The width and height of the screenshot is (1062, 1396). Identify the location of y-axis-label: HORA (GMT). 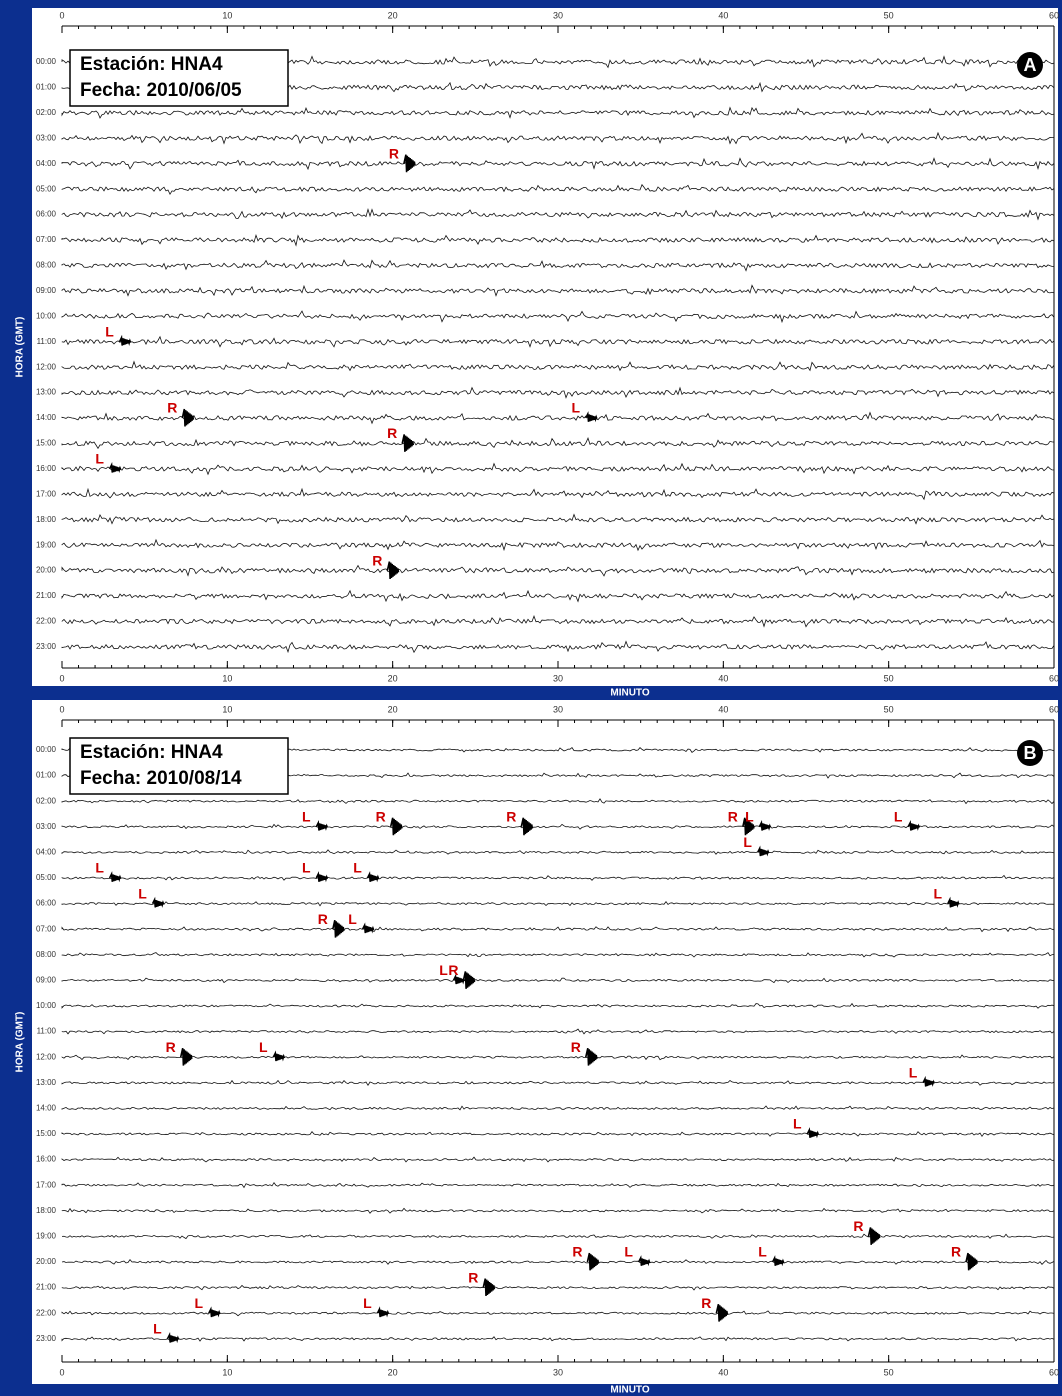
(20, 347).